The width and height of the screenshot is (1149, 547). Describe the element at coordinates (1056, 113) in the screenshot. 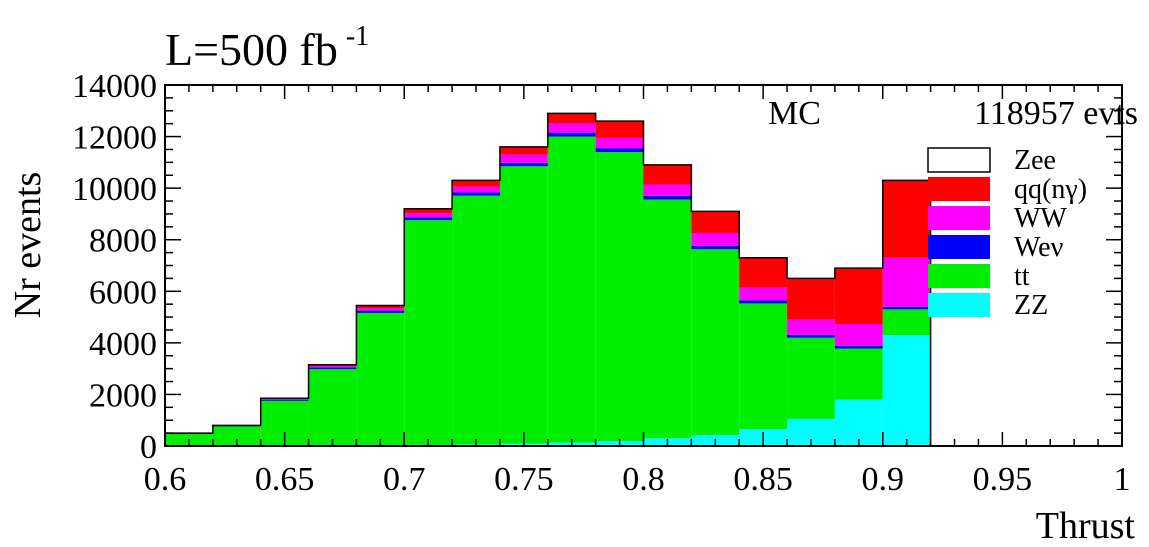

I see `event-count-label: 118957 evts` at that location.